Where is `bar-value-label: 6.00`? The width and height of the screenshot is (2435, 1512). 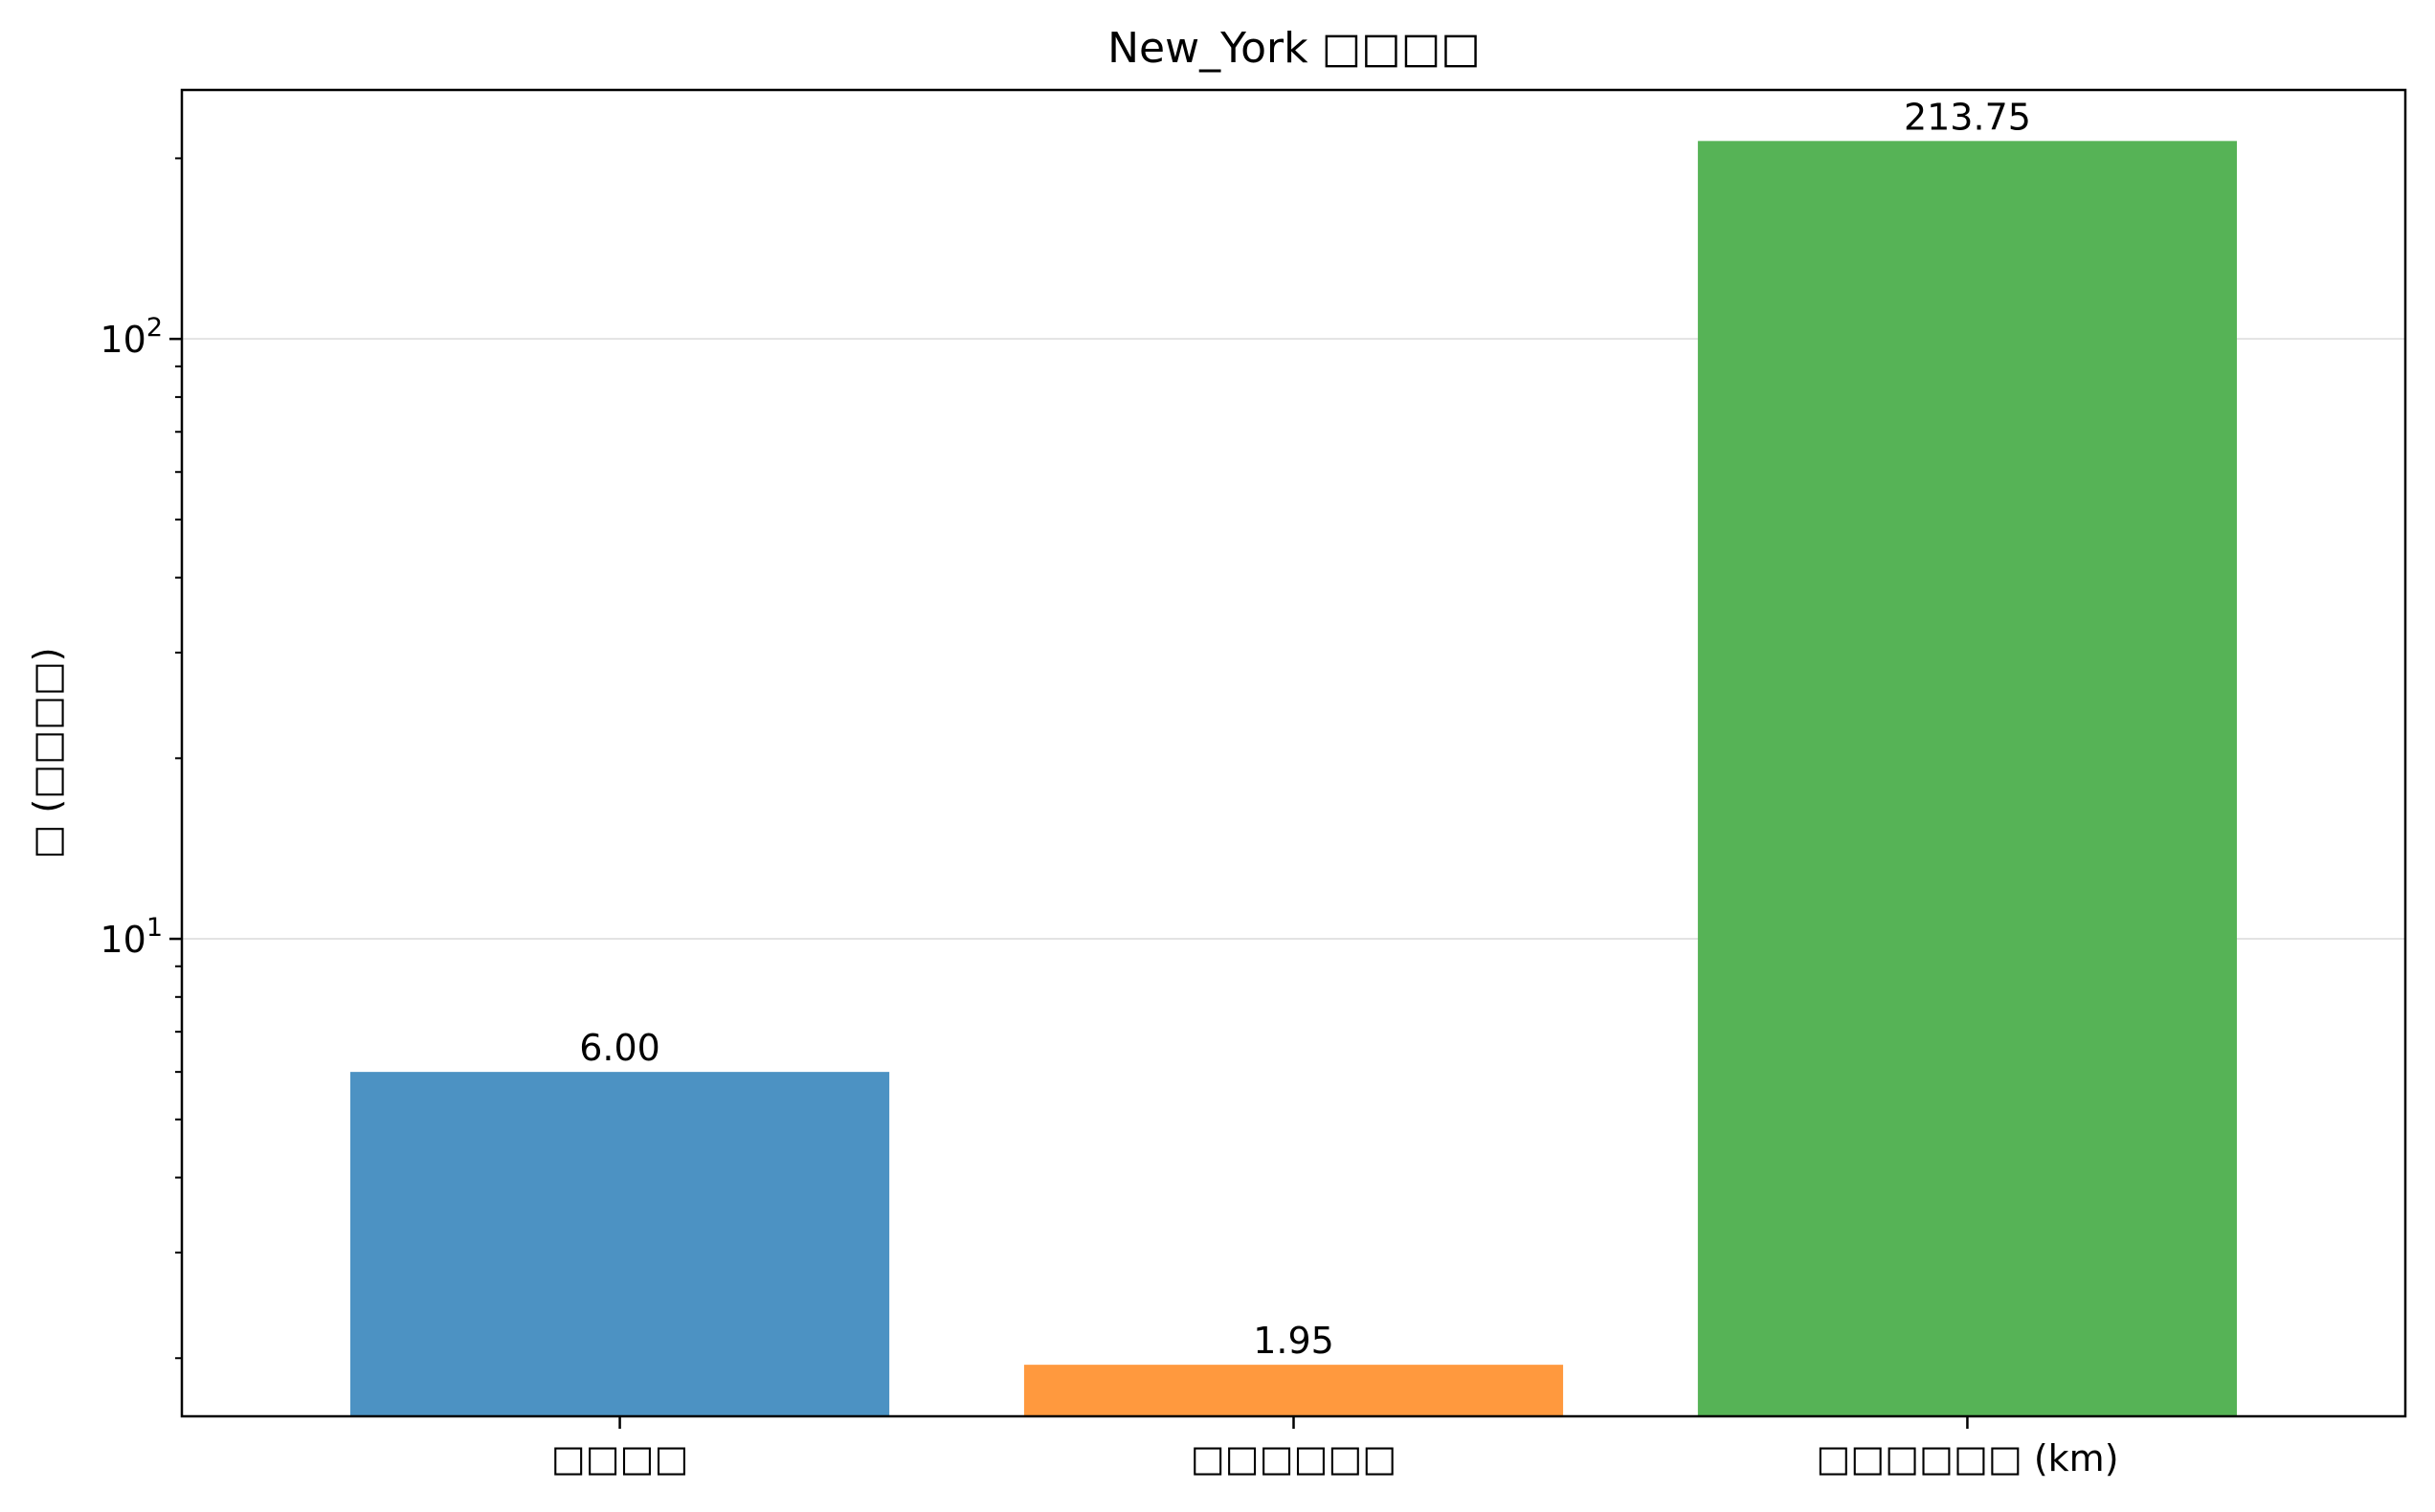 bar-value-label: 6.00 is located at coordinates (619, 1048).